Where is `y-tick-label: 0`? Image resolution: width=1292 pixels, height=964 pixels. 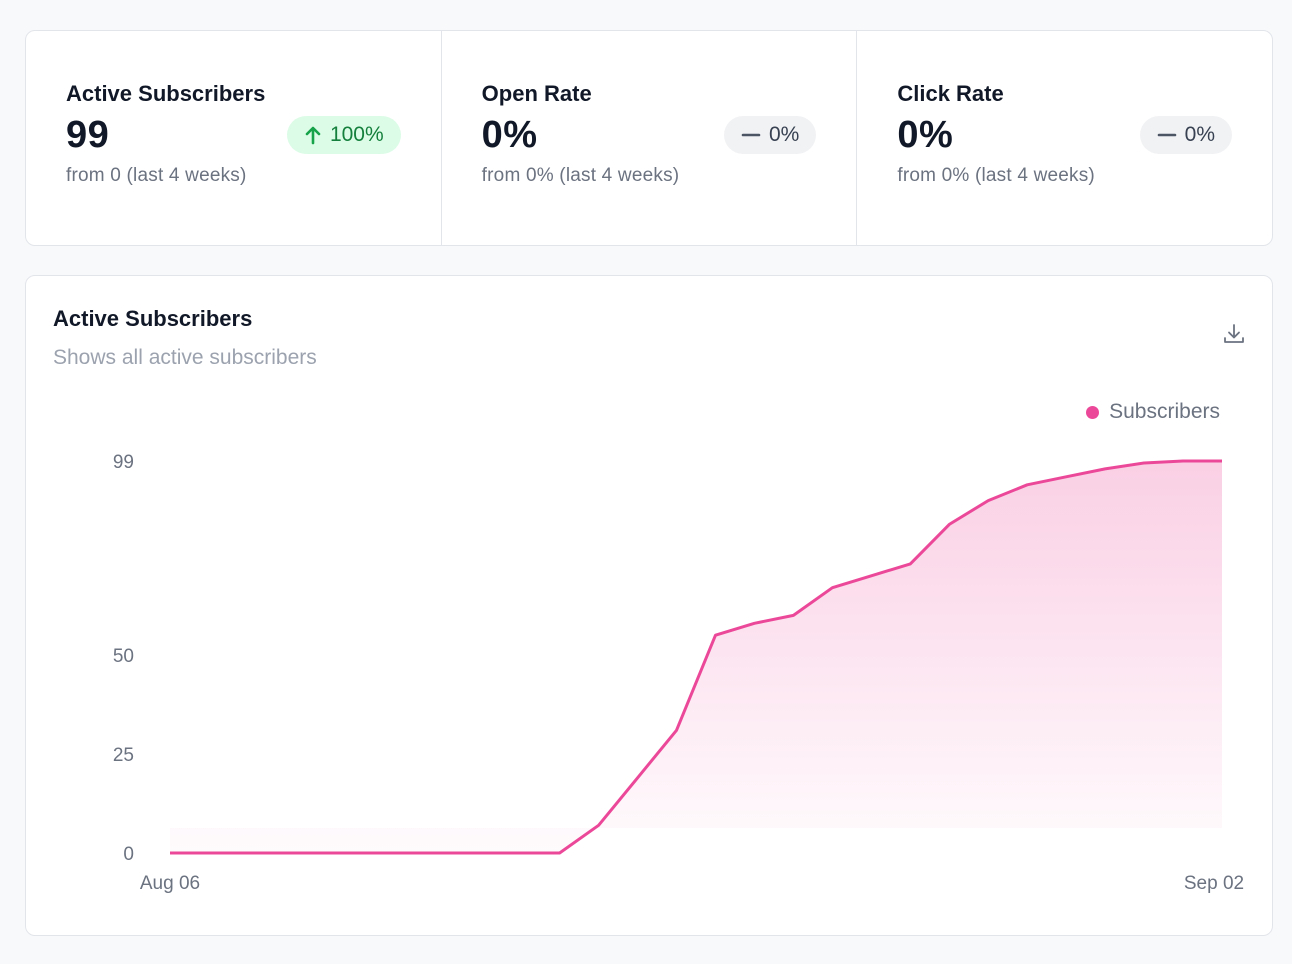
y-tick-label: 0 is located at coordinates (128, 854).